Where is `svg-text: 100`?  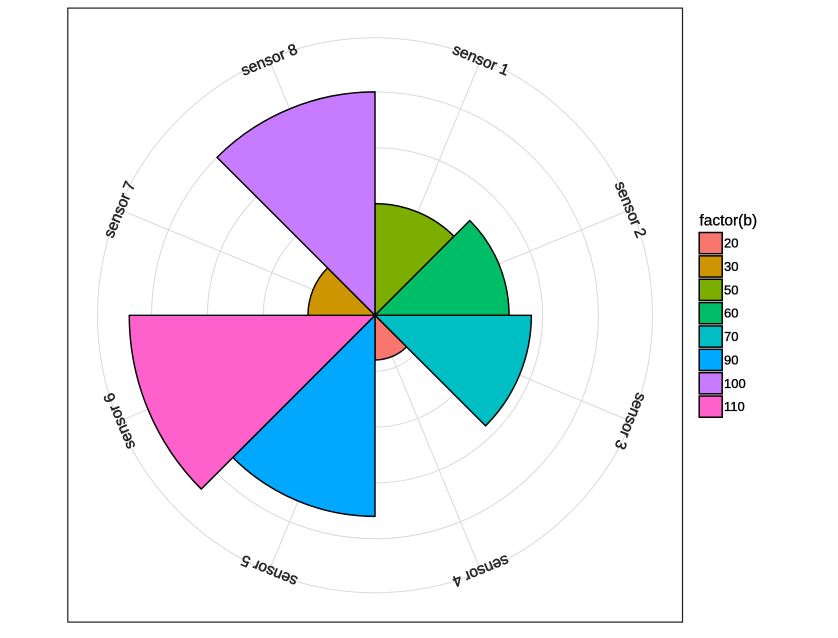
svg-text: 100 is located at coordinates (735, 383).